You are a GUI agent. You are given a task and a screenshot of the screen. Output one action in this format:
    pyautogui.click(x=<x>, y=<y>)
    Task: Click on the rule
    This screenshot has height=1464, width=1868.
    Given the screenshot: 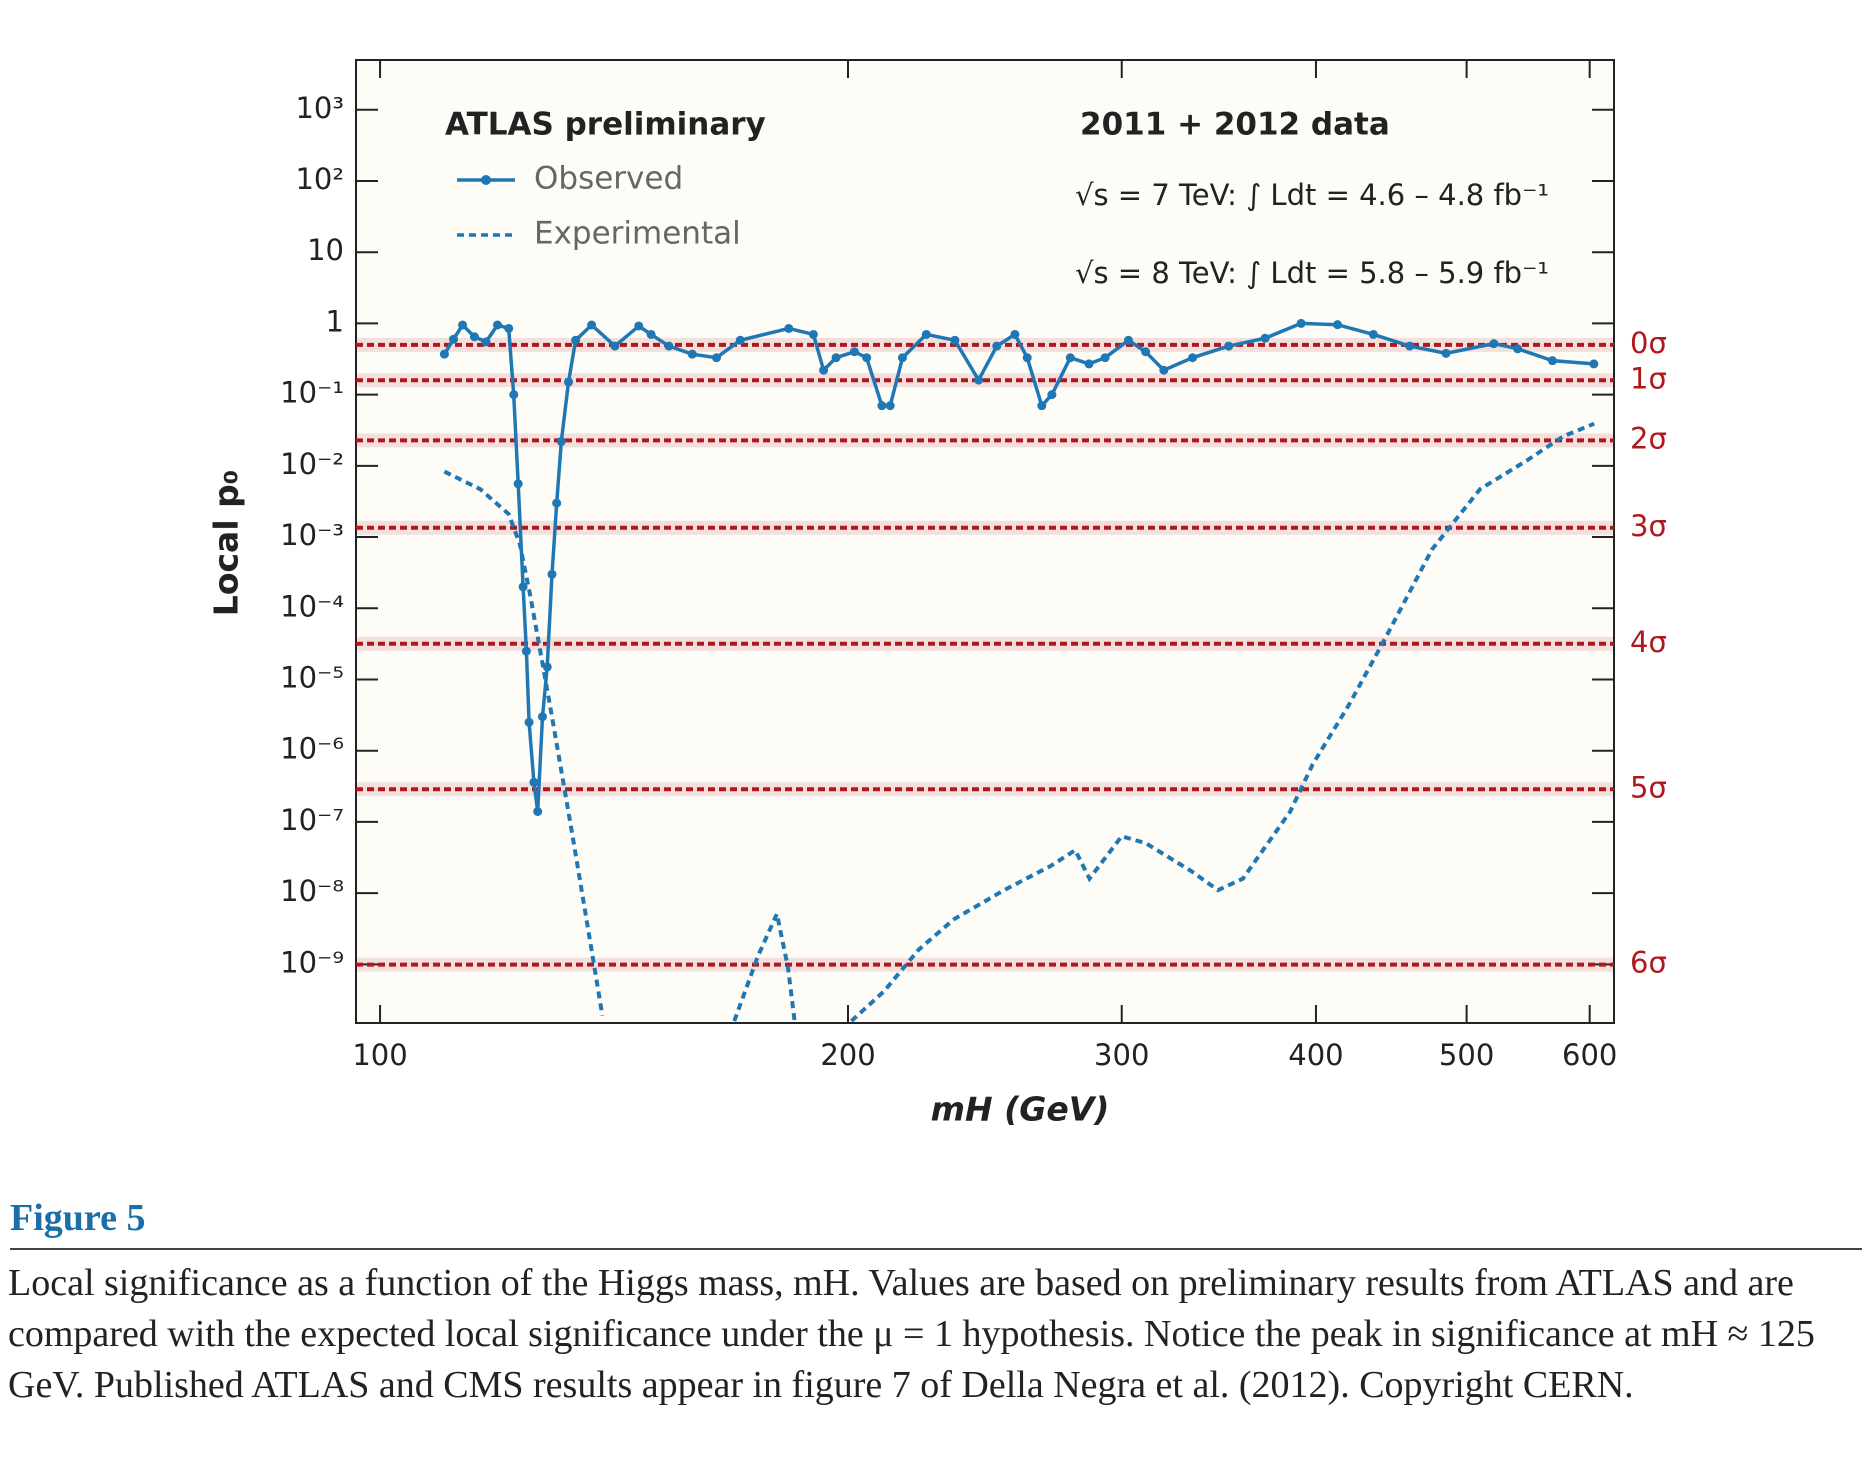 What is the action you would take?
    pyautogui.click(x=936, y=1249)
    